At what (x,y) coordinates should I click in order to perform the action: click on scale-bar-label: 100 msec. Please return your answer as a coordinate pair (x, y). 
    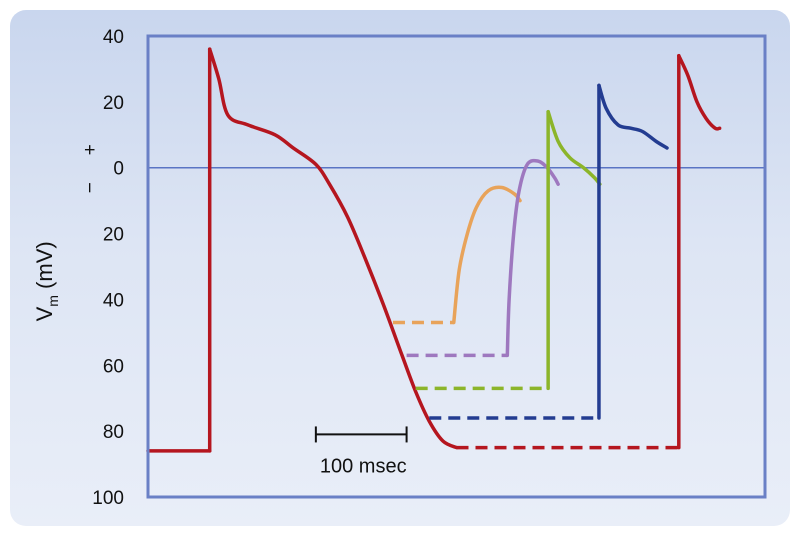
    Looking at the image, I should click on (363, 466).